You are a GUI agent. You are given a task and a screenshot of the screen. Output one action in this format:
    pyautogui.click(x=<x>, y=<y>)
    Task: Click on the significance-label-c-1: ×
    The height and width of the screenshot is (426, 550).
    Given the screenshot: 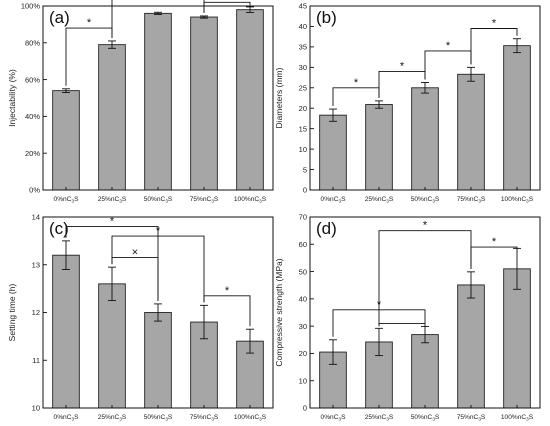 What is the action you would take?
    pyautogui.click(x=135, y=253)
    